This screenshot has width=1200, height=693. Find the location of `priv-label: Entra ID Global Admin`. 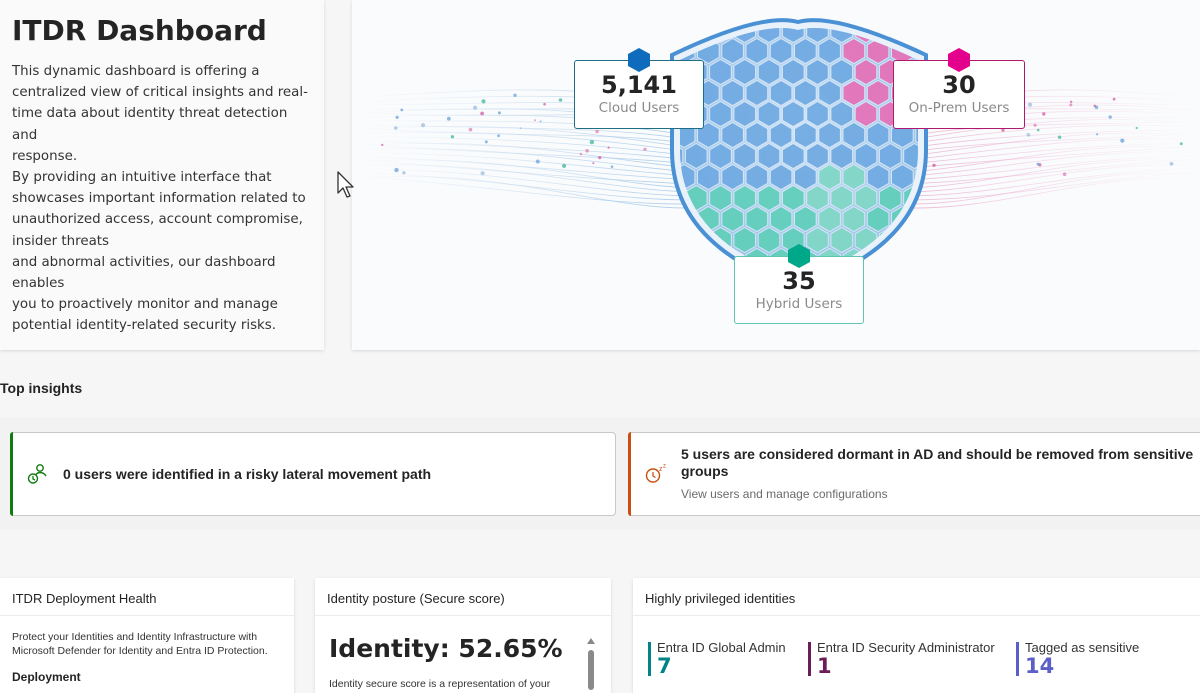

priv-label: Entra ID Global Admin is located at coordinates (721, 647).